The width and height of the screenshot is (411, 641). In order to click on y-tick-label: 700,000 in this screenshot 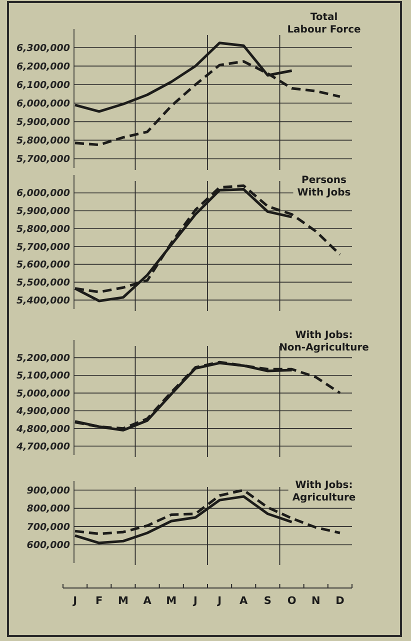, I will do `click(48, 527)`.